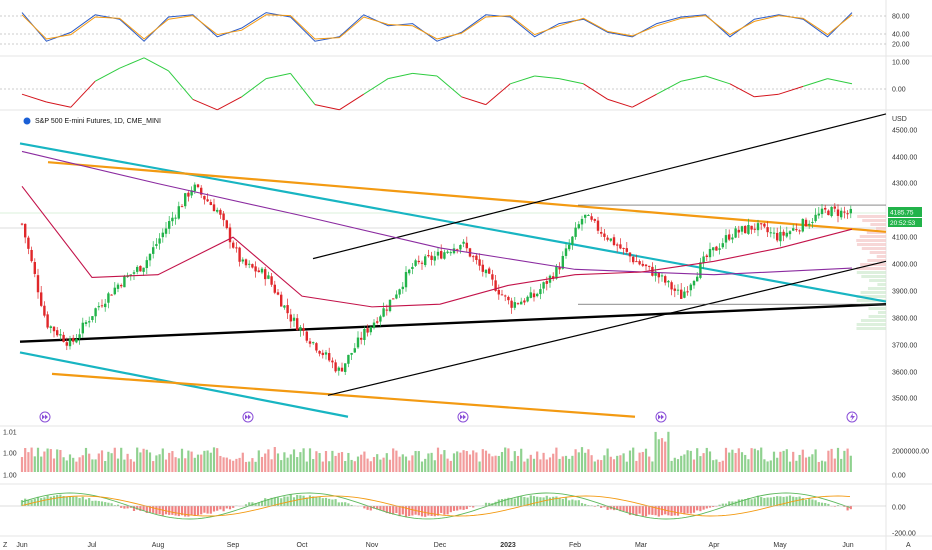 Image resolution: width=932 pixels, height=550 pixels. Describe the element at coordinates (437, 27) in the screenshot. I see `stochastic-lines` at that location.